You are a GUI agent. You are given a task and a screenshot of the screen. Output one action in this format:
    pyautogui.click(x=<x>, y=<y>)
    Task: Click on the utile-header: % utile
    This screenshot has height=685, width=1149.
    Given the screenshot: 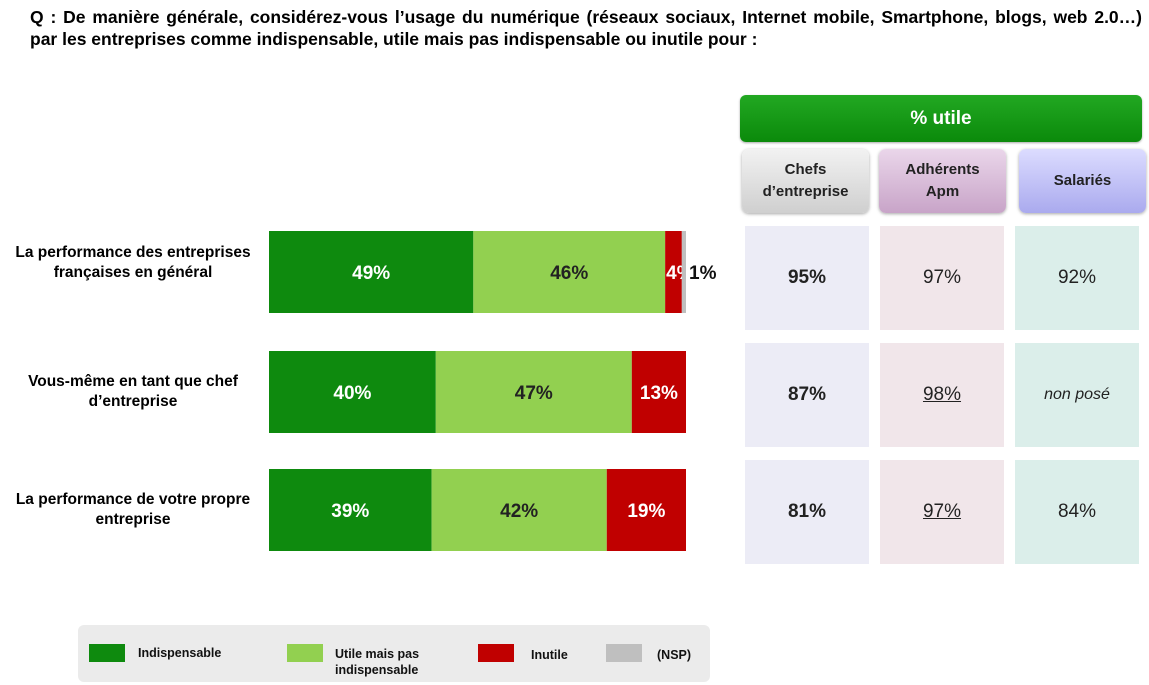 What is the action you would take?
    pyautogui.click(x=941, y=118)
    